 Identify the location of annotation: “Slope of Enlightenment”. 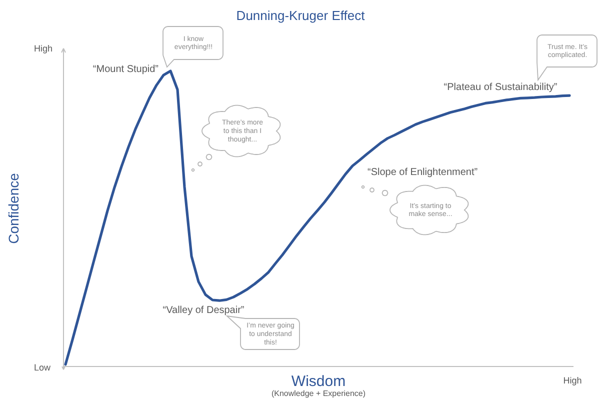
(423, 172).